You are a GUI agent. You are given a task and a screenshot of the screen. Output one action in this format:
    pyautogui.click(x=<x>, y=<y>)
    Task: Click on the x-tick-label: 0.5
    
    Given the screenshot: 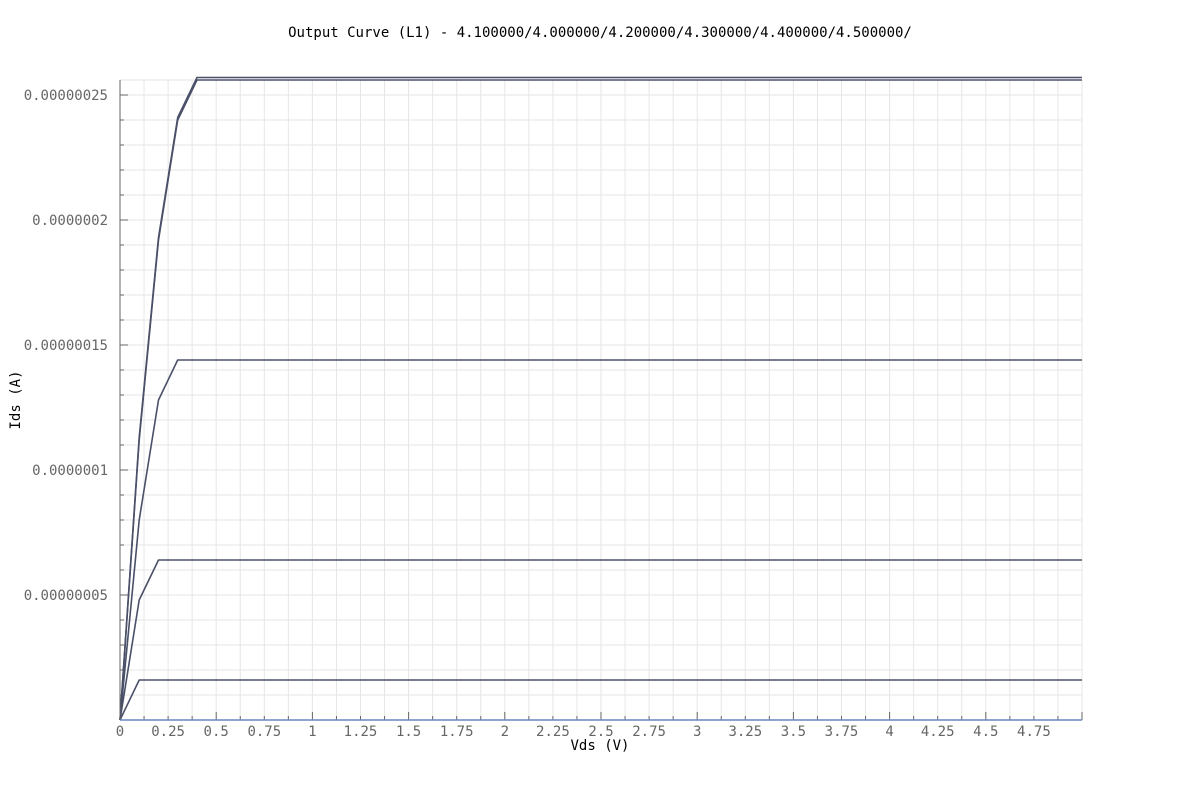 What is the action you would take?
    pyautogui.click(x=216, y=732)
    